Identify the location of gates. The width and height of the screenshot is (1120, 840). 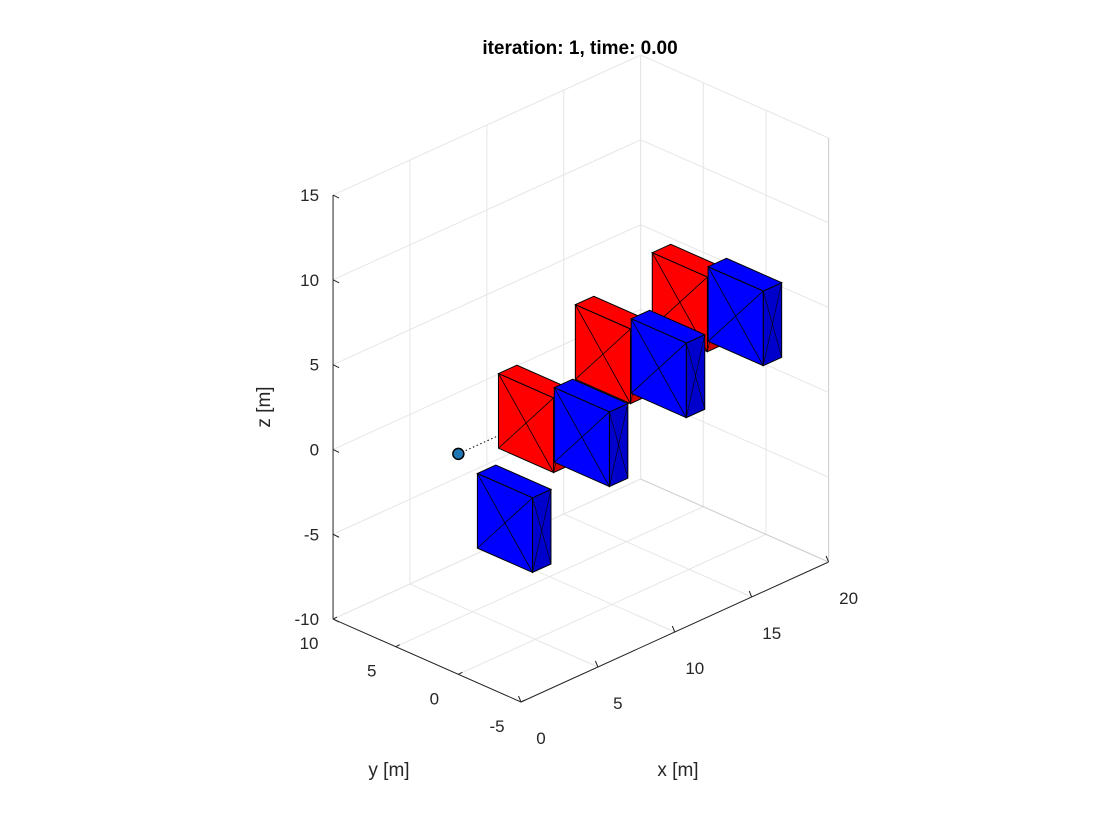
(617, 408).